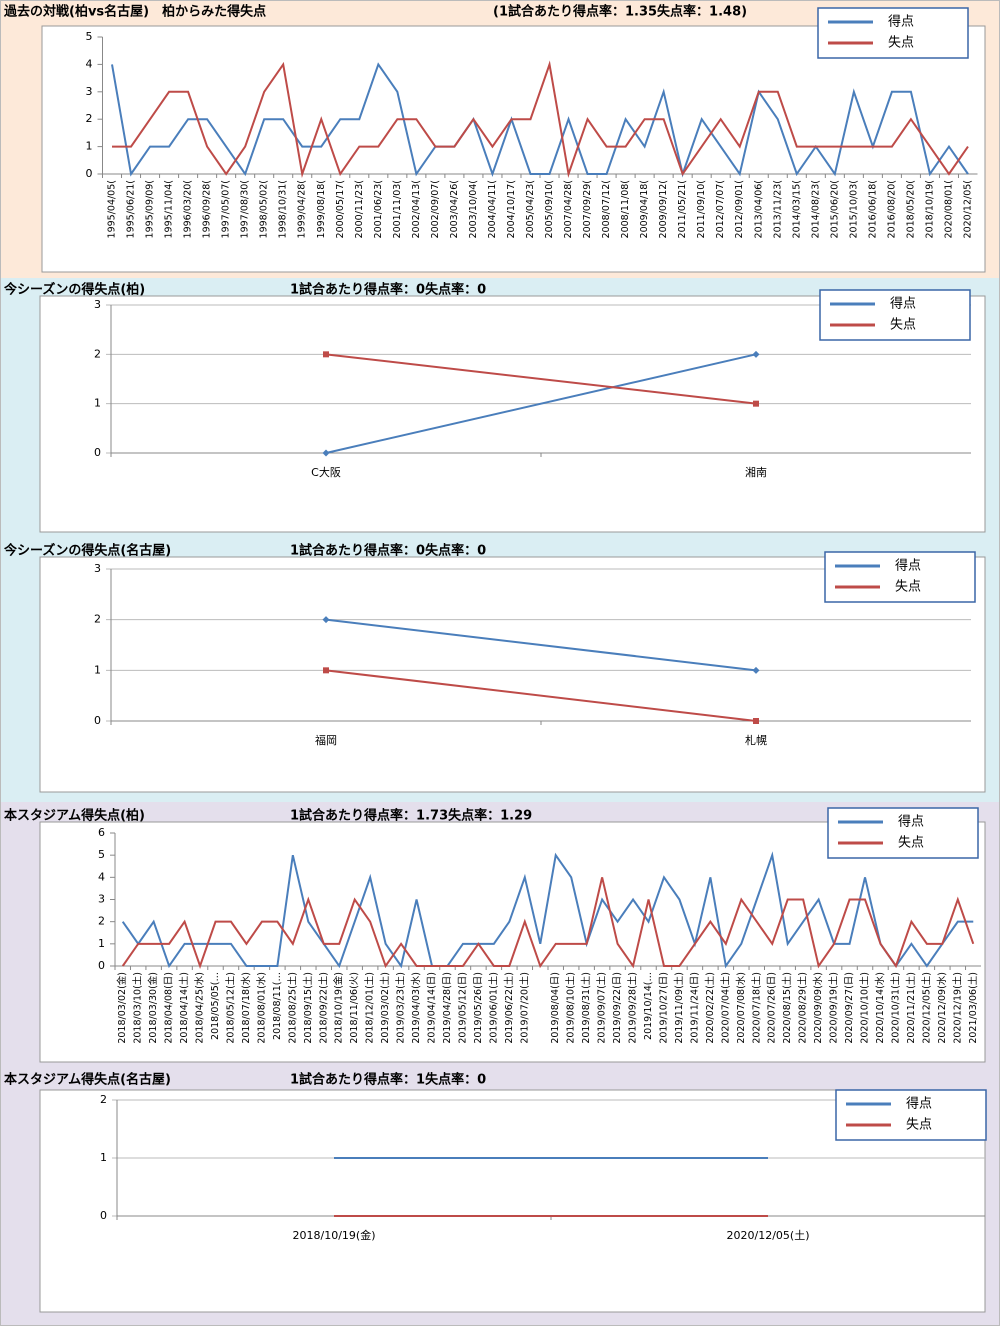  What do you see at coordinates (895, 1008) in the screenshot?
I see `x-tick-label: 2020/10/31(土)` at bounding box center [895, 1008].